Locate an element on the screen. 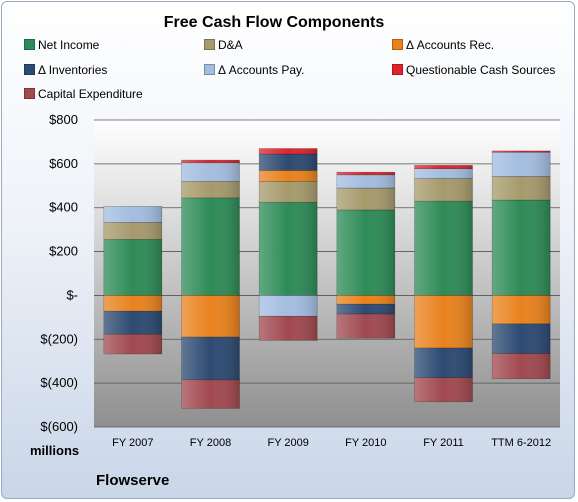 This screenshot has width=578, height=502. legend-item-da: D&A is located at coordinates (223, 45).